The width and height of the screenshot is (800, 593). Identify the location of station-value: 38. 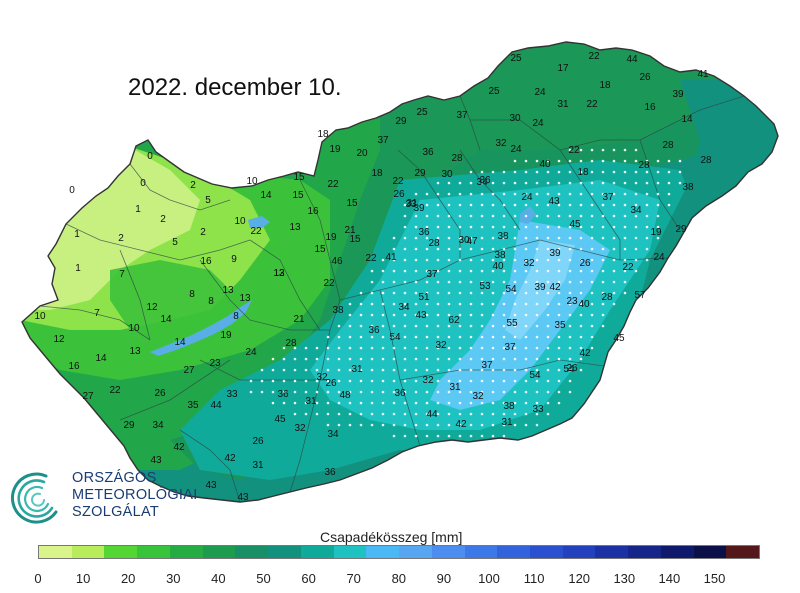
(509, 406).